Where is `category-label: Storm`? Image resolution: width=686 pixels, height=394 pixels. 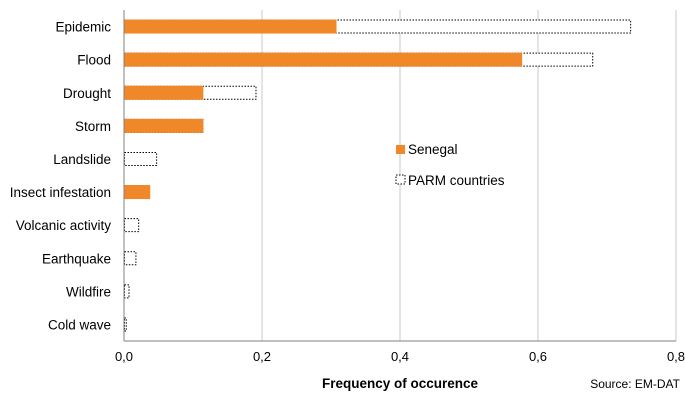 category-label: Storm is located at coordinates (93, 126).